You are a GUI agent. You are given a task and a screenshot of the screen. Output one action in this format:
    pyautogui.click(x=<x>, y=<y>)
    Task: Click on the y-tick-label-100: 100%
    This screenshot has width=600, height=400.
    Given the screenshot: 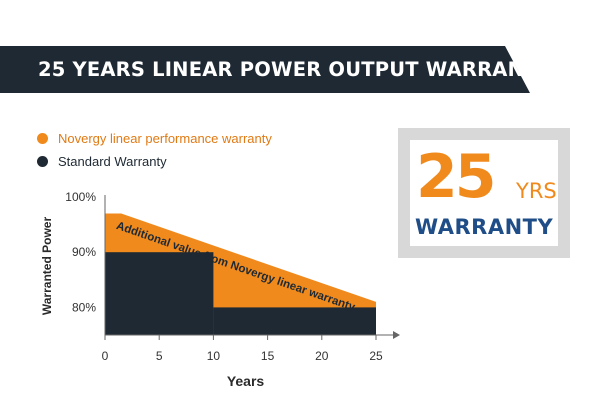 What is the action you would take?
    pyautogui.click(x=80, y=197)
    